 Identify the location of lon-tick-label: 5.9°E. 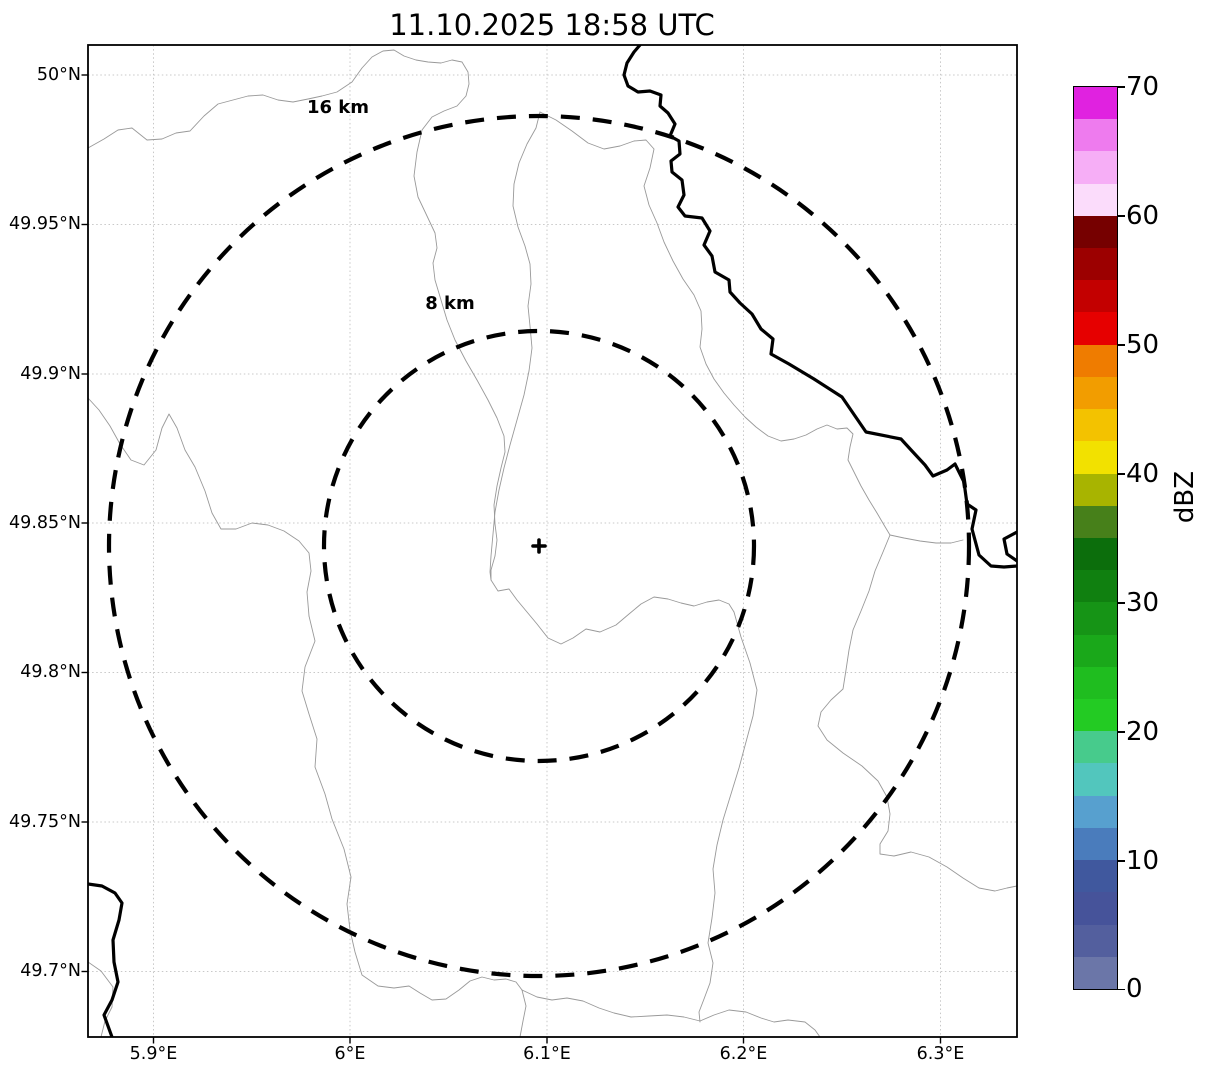
(153, 1054).